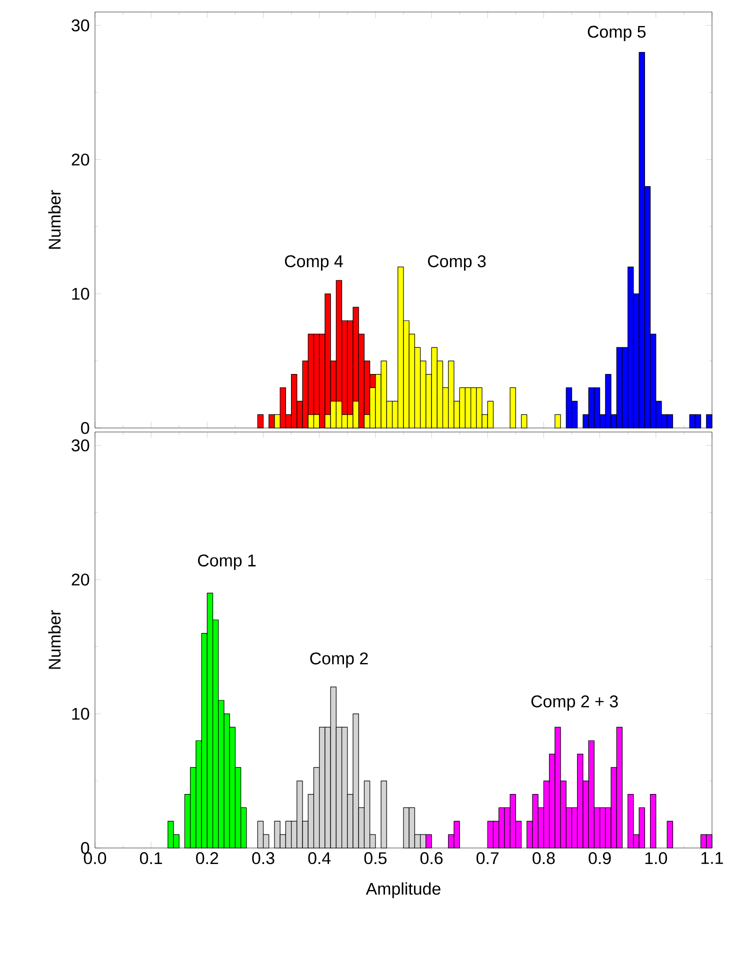 The image size is (730, 954). What do you see at coordinates (207, 858) in the screenshot?
I see `x-tick-label: 0.2` at bounding box center [207, 858].